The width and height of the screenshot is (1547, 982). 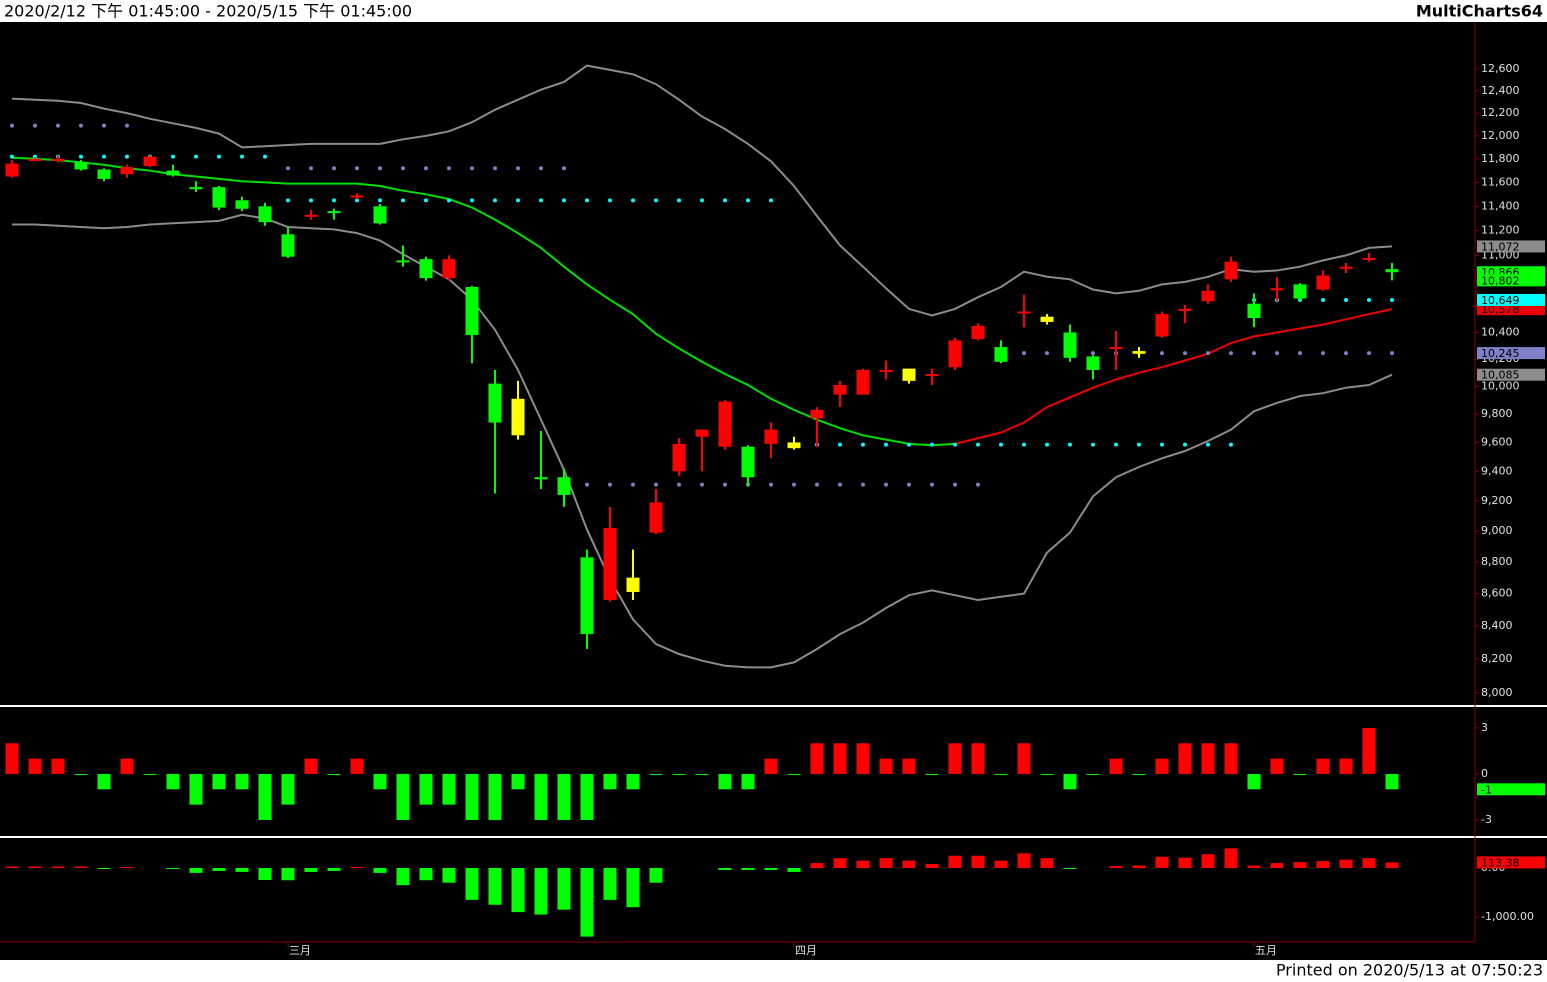 What do you see at coordinates (1486, 789) in the screenshot?
I see `value-marker-label: -1` at bounding box center [1486, 789].